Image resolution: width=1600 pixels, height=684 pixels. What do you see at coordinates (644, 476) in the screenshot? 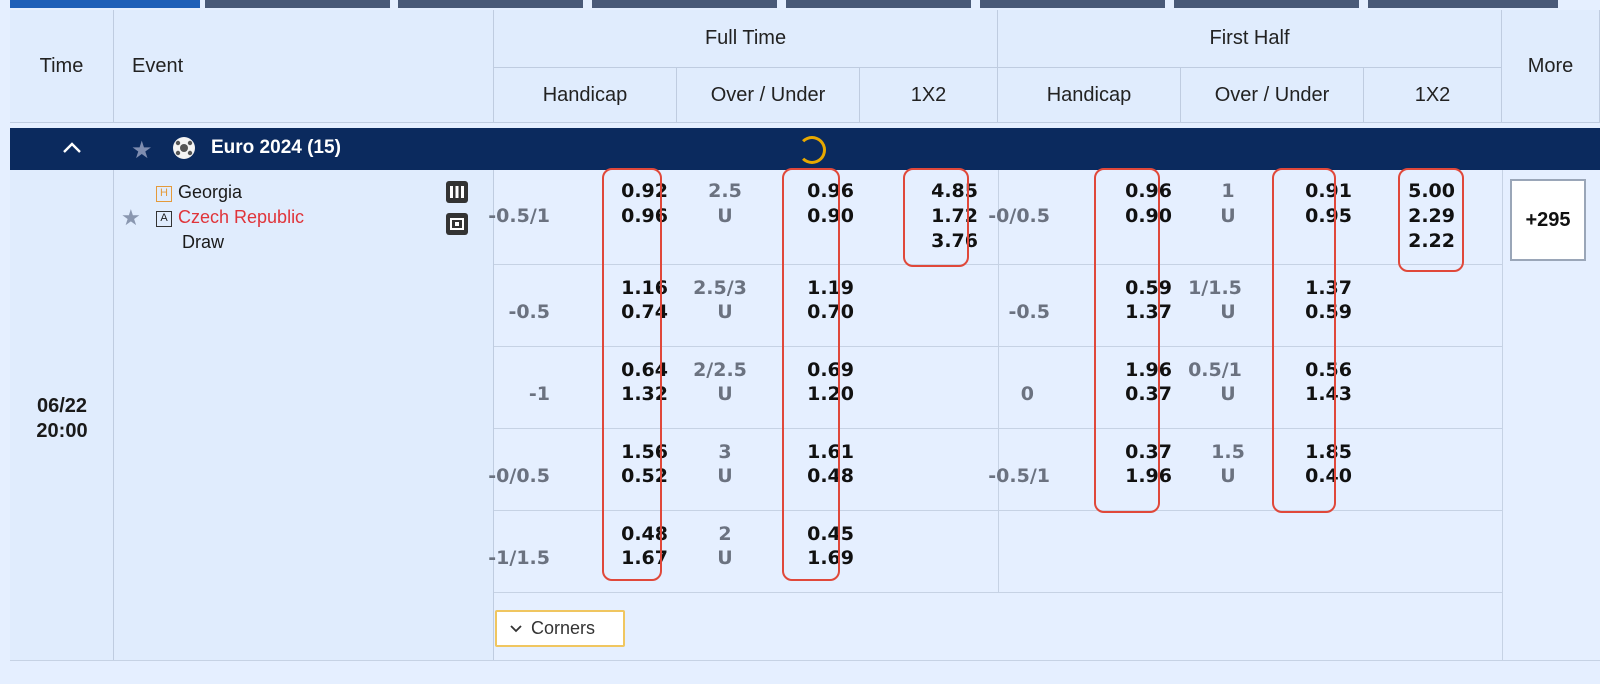
I see `ft-handicap-away-odds: 0.52` at bounding box center [644, 476].